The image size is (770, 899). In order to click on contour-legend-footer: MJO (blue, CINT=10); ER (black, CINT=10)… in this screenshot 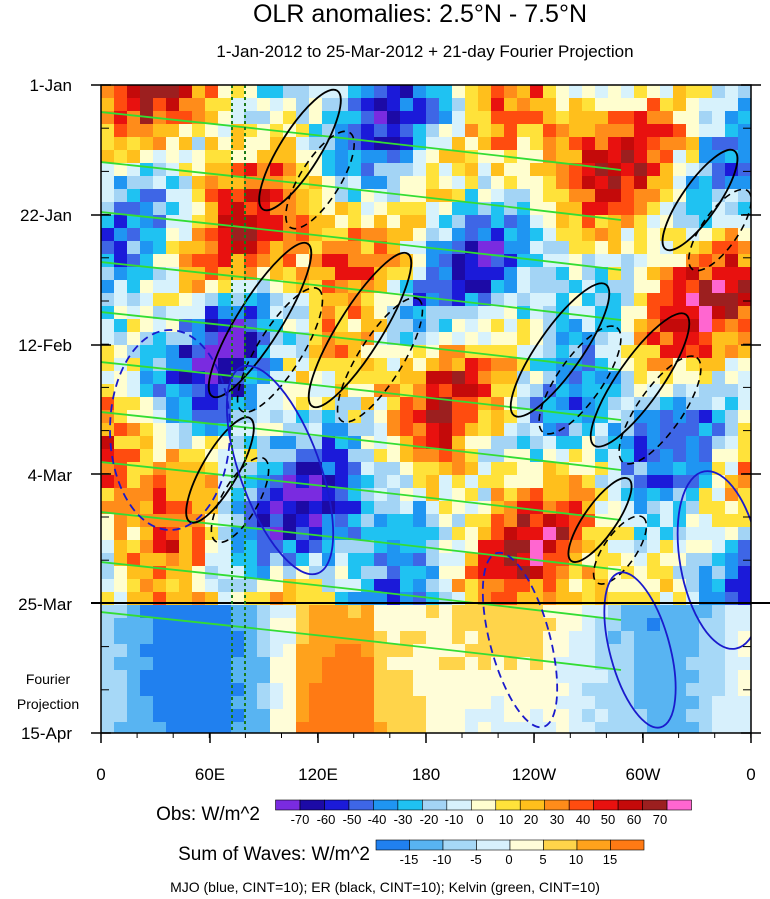, I will do `click(385, 887)`.